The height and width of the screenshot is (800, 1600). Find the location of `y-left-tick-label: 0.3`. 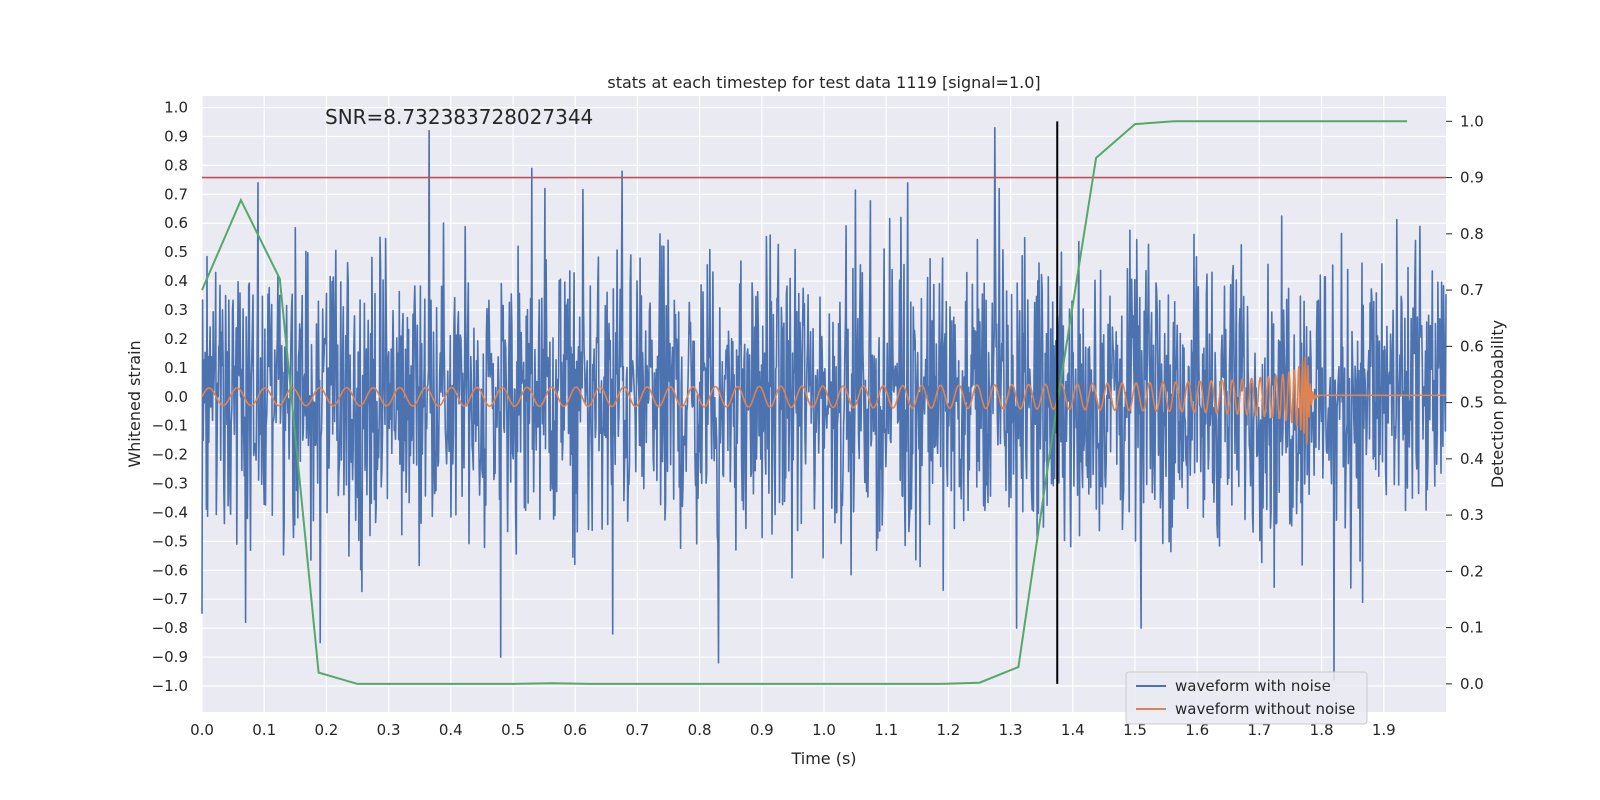

y-left-tick-label: 0.3 is located at coordinates (176, 310).